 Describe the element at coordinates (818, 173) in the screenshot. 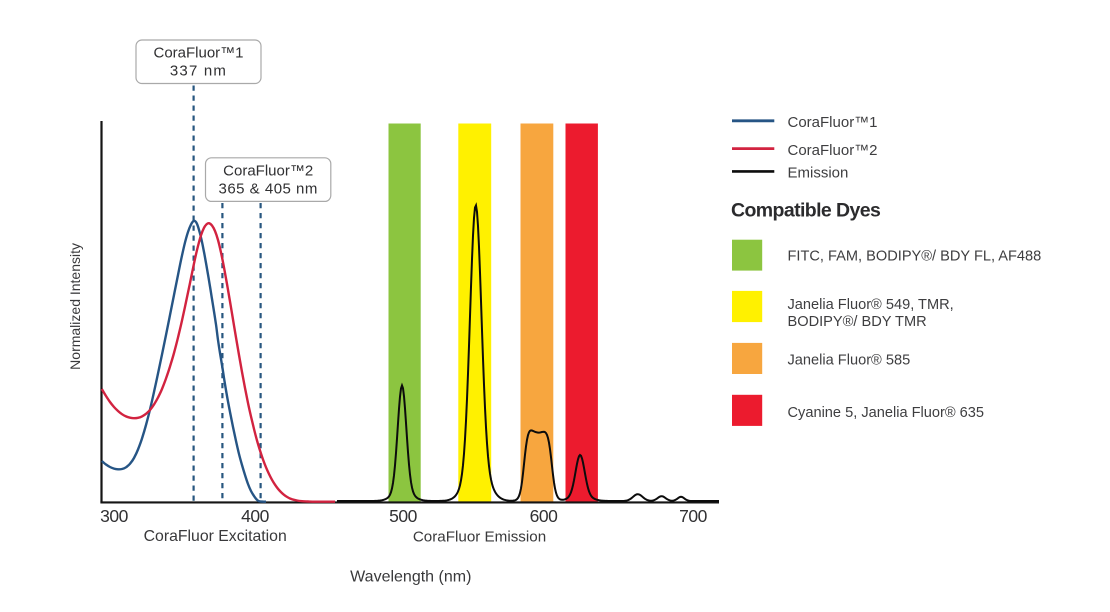

I see `svg-text: Emission` at that location.